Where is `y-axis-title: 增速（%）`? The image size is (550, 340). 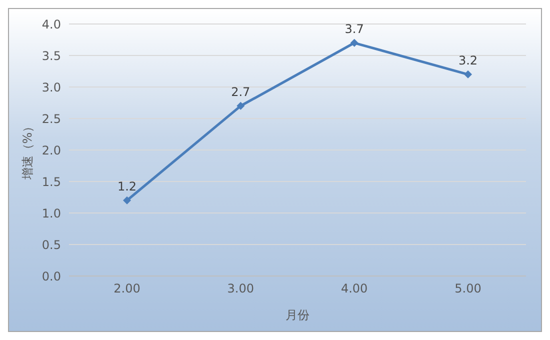 y-axis-title: 增速（%） is located at coordinates (27, 150).